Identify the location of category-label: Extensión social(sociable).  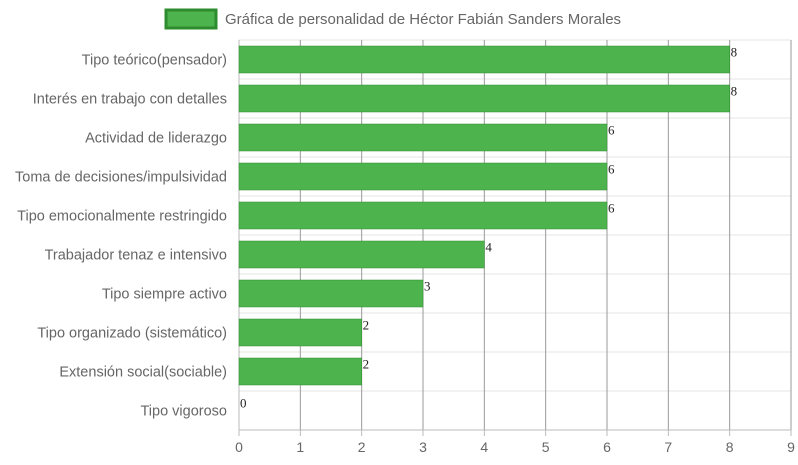
(143, 373).